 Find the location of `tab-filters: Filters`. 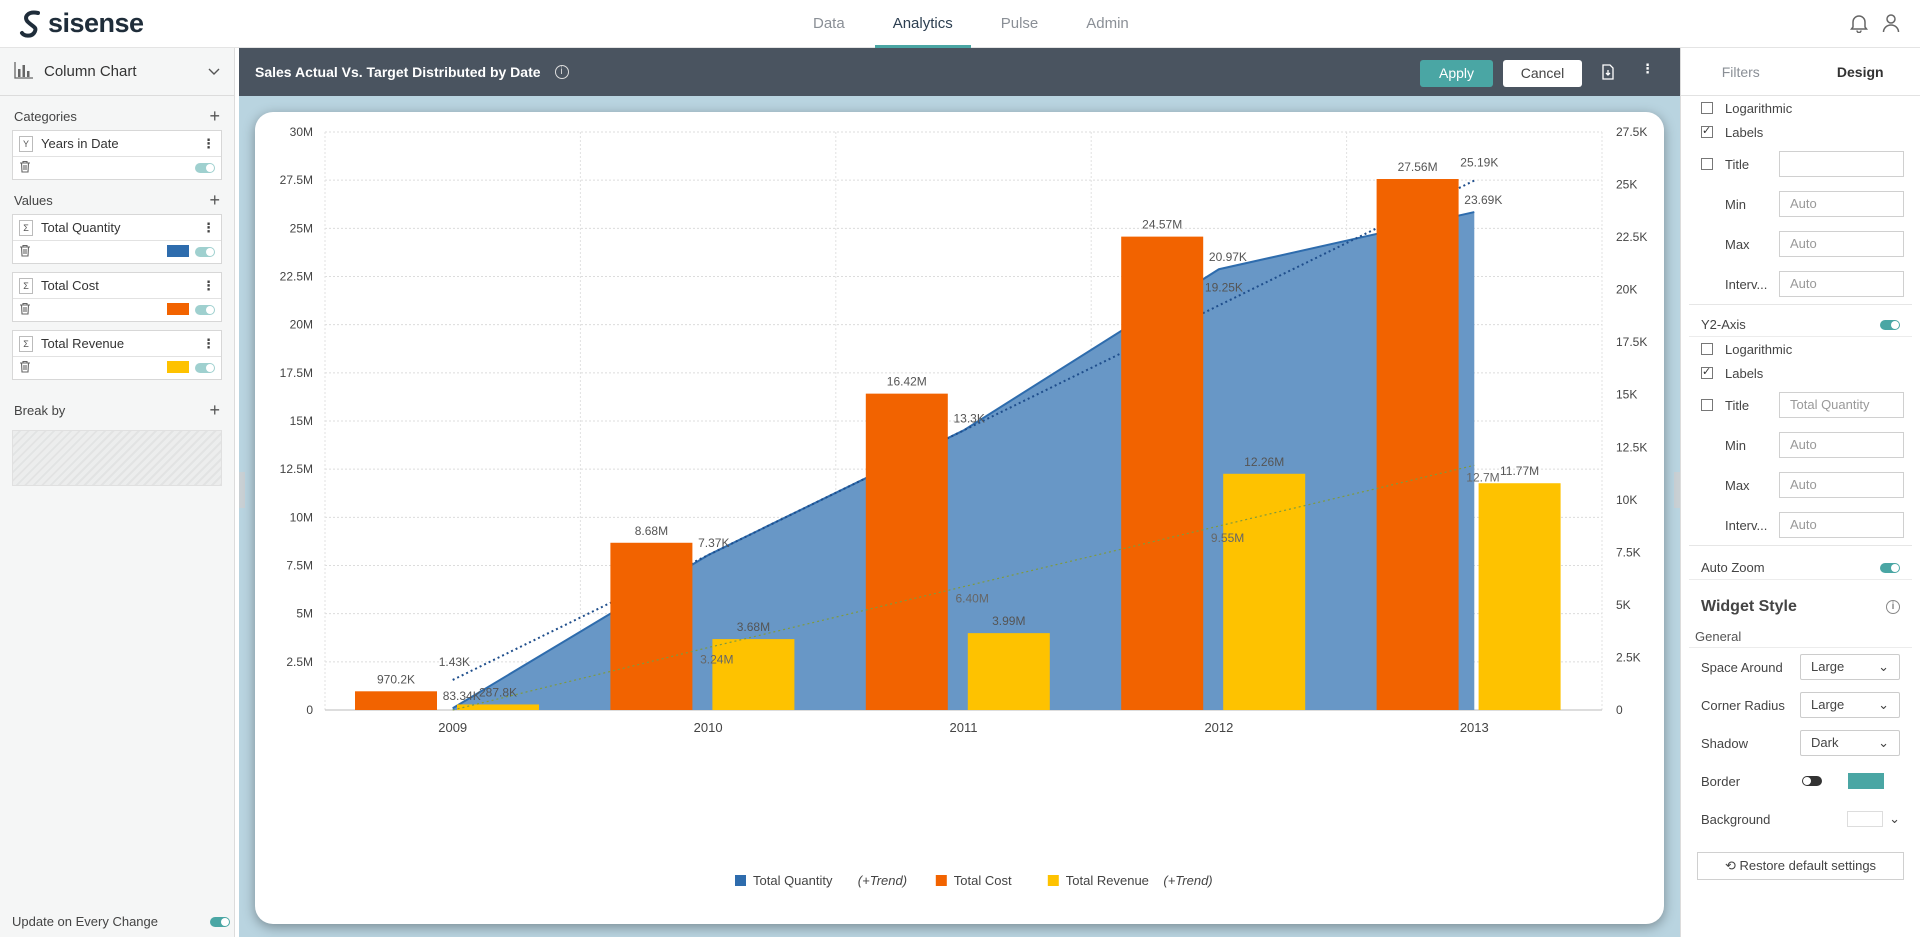

tab-filters: Filters is located at coordinates (1740, 72).